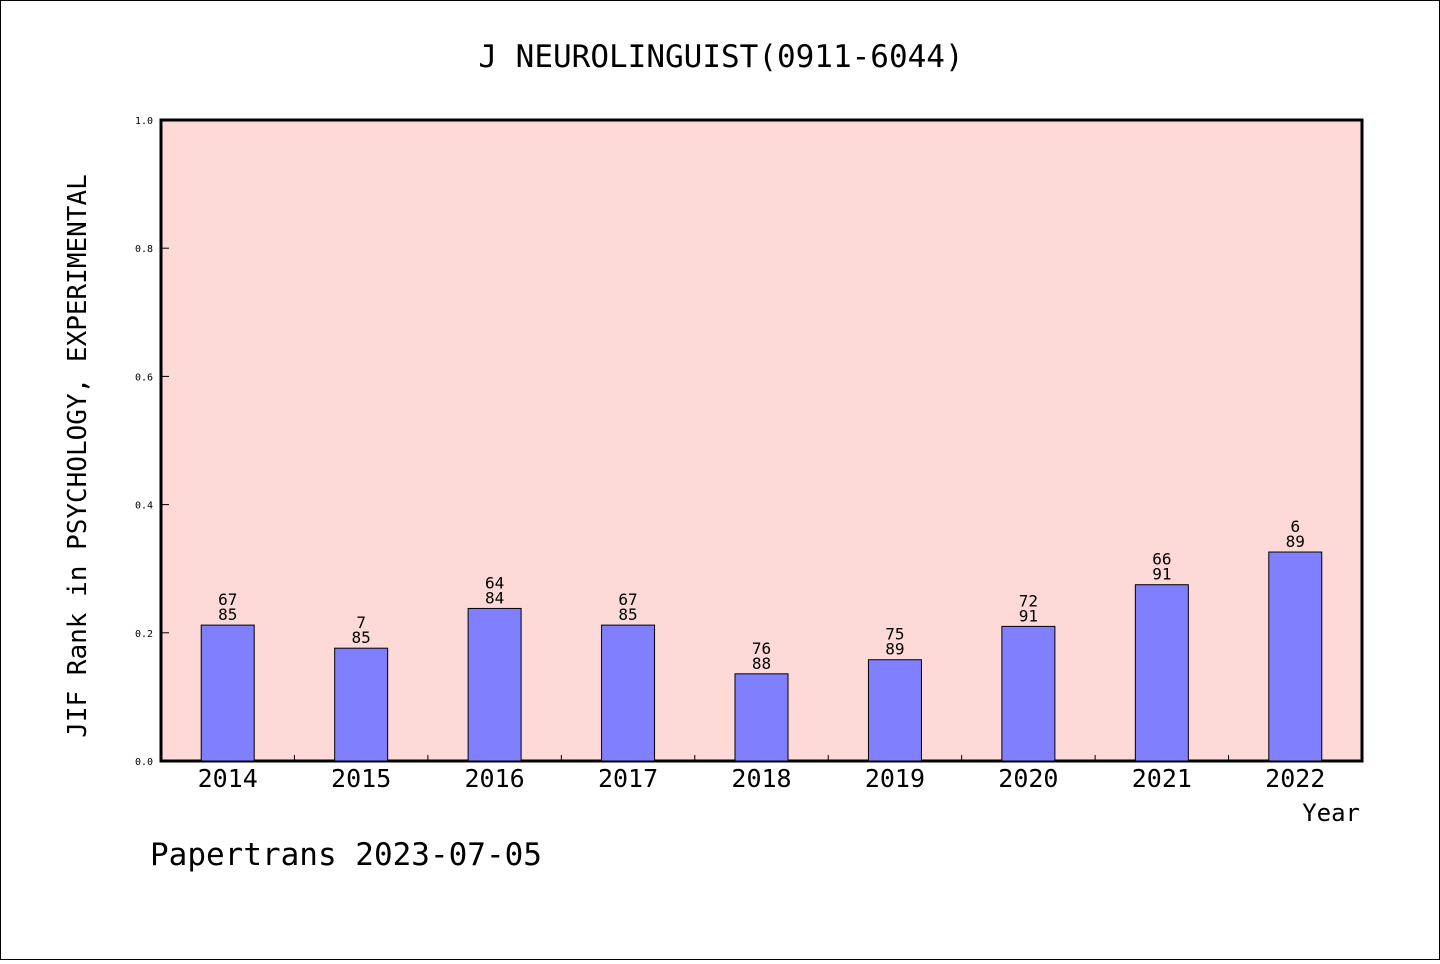  What do you see at coordinates (1162, 778) in the screenshot?
I see `x-tick-label: 2021` at bounding box center [1162, 778].